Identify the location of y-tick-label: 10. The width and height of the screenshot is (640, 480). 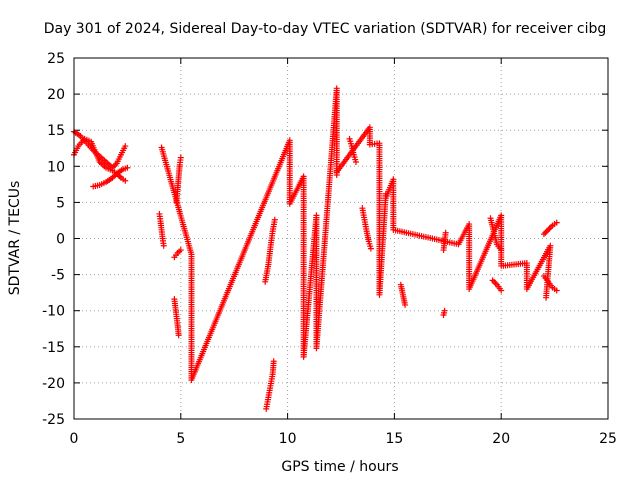
(56, 167).